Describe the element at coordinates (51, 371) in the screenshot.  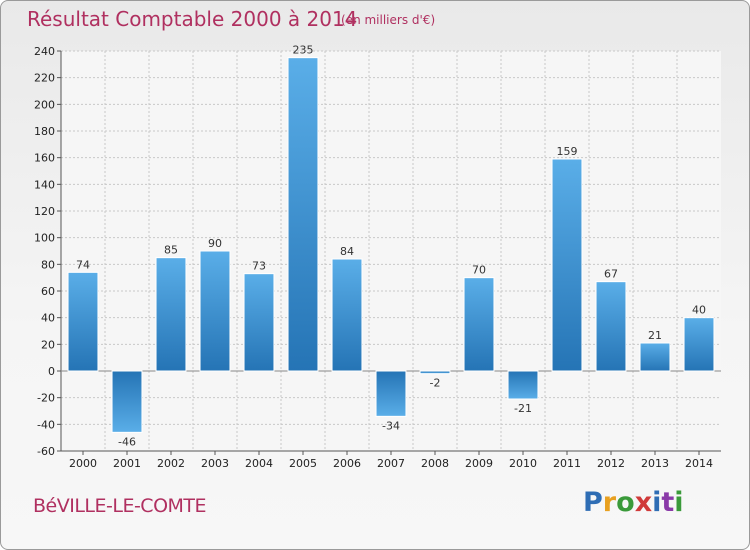
I see `y-tick-label: 0` at that location.